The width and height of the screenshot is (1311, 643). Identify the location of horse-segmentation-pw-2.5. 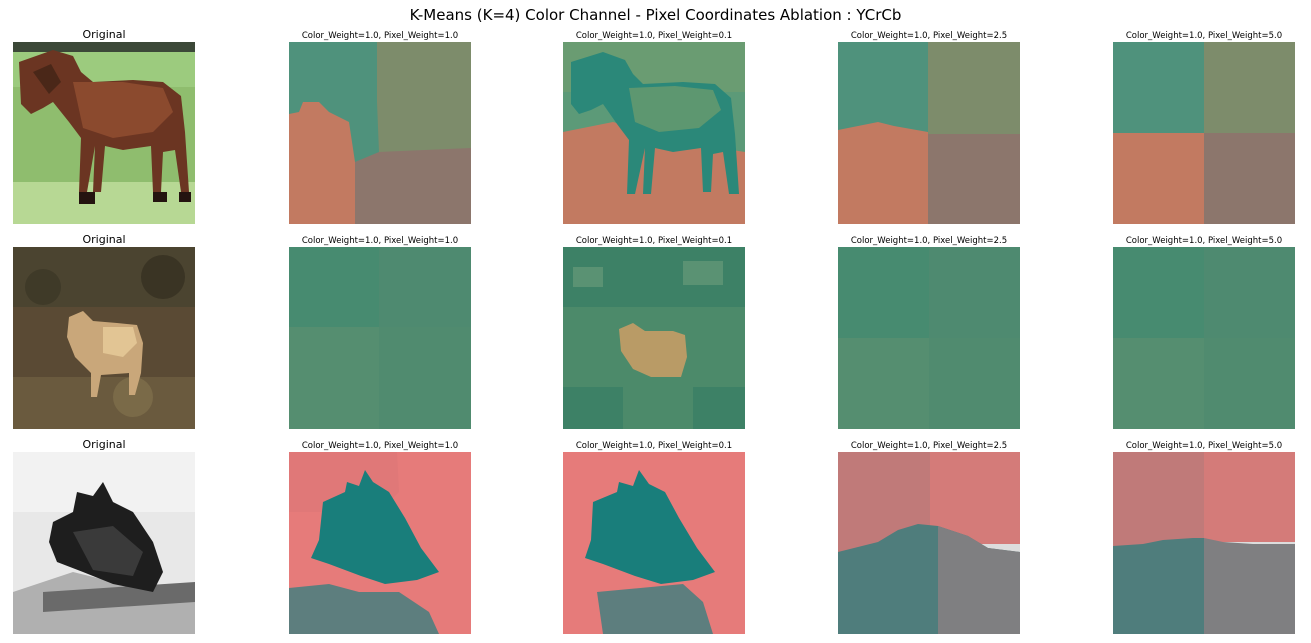
(929, 133).